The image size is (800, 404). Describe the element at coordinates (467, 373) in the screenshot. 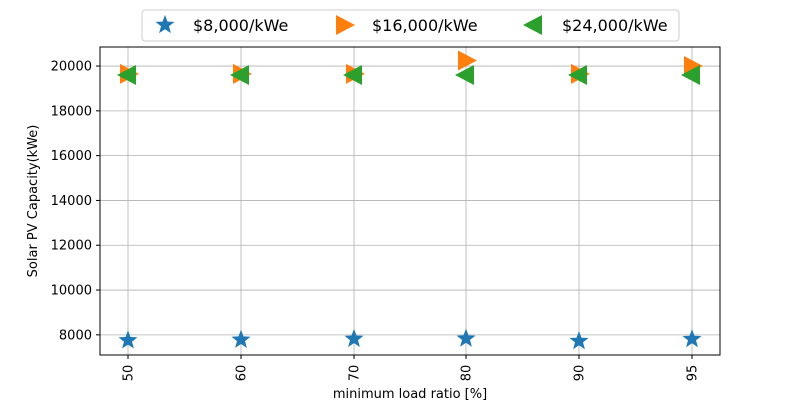

I see `x-tick-label: 80` at that location.